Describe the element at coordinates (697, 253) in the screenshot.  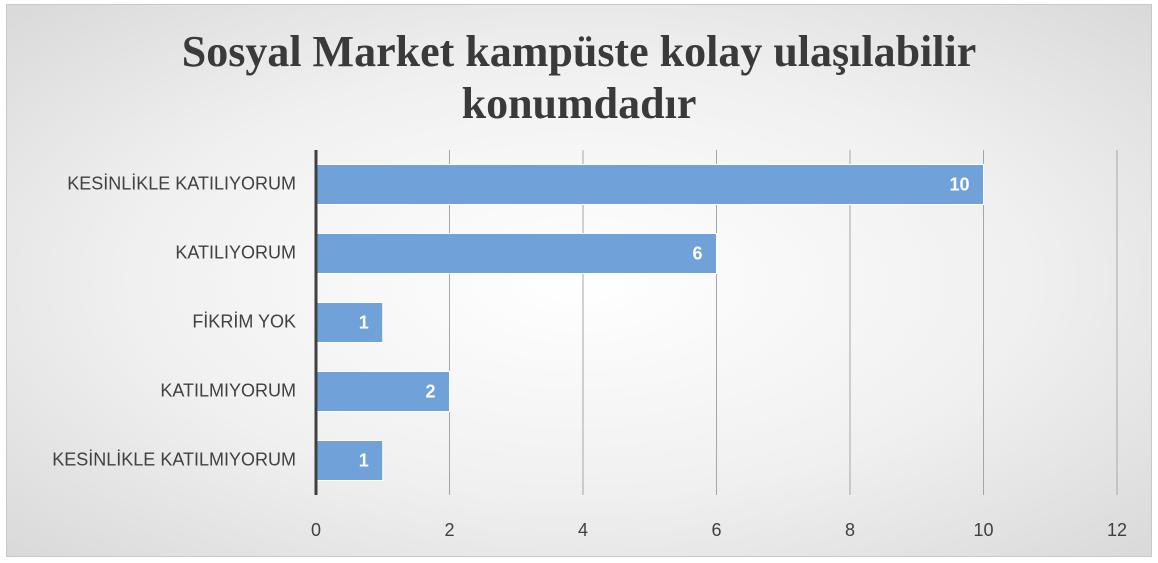
I see `data-label: 6` at that location.